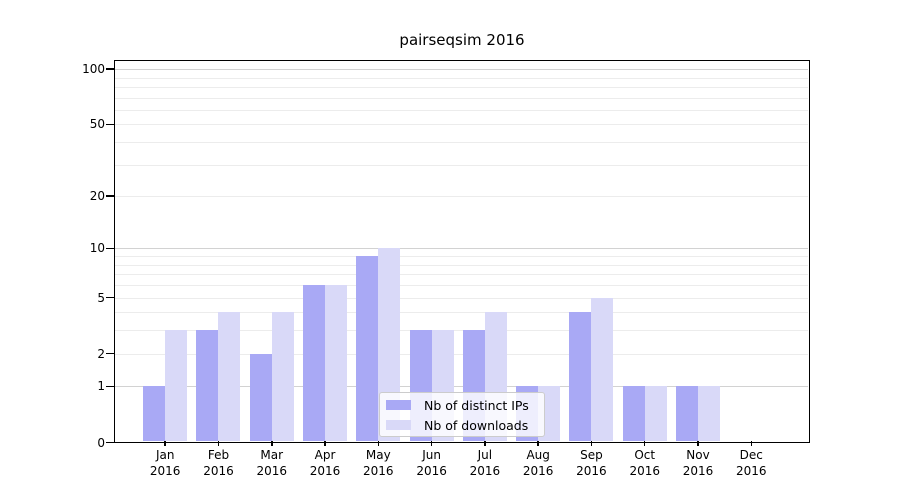 This screenshot has width=900, height=500. Describe the element at coordinates (314, 363) in the screenshot. I see `bar-distinct-ips-apr` at that location.